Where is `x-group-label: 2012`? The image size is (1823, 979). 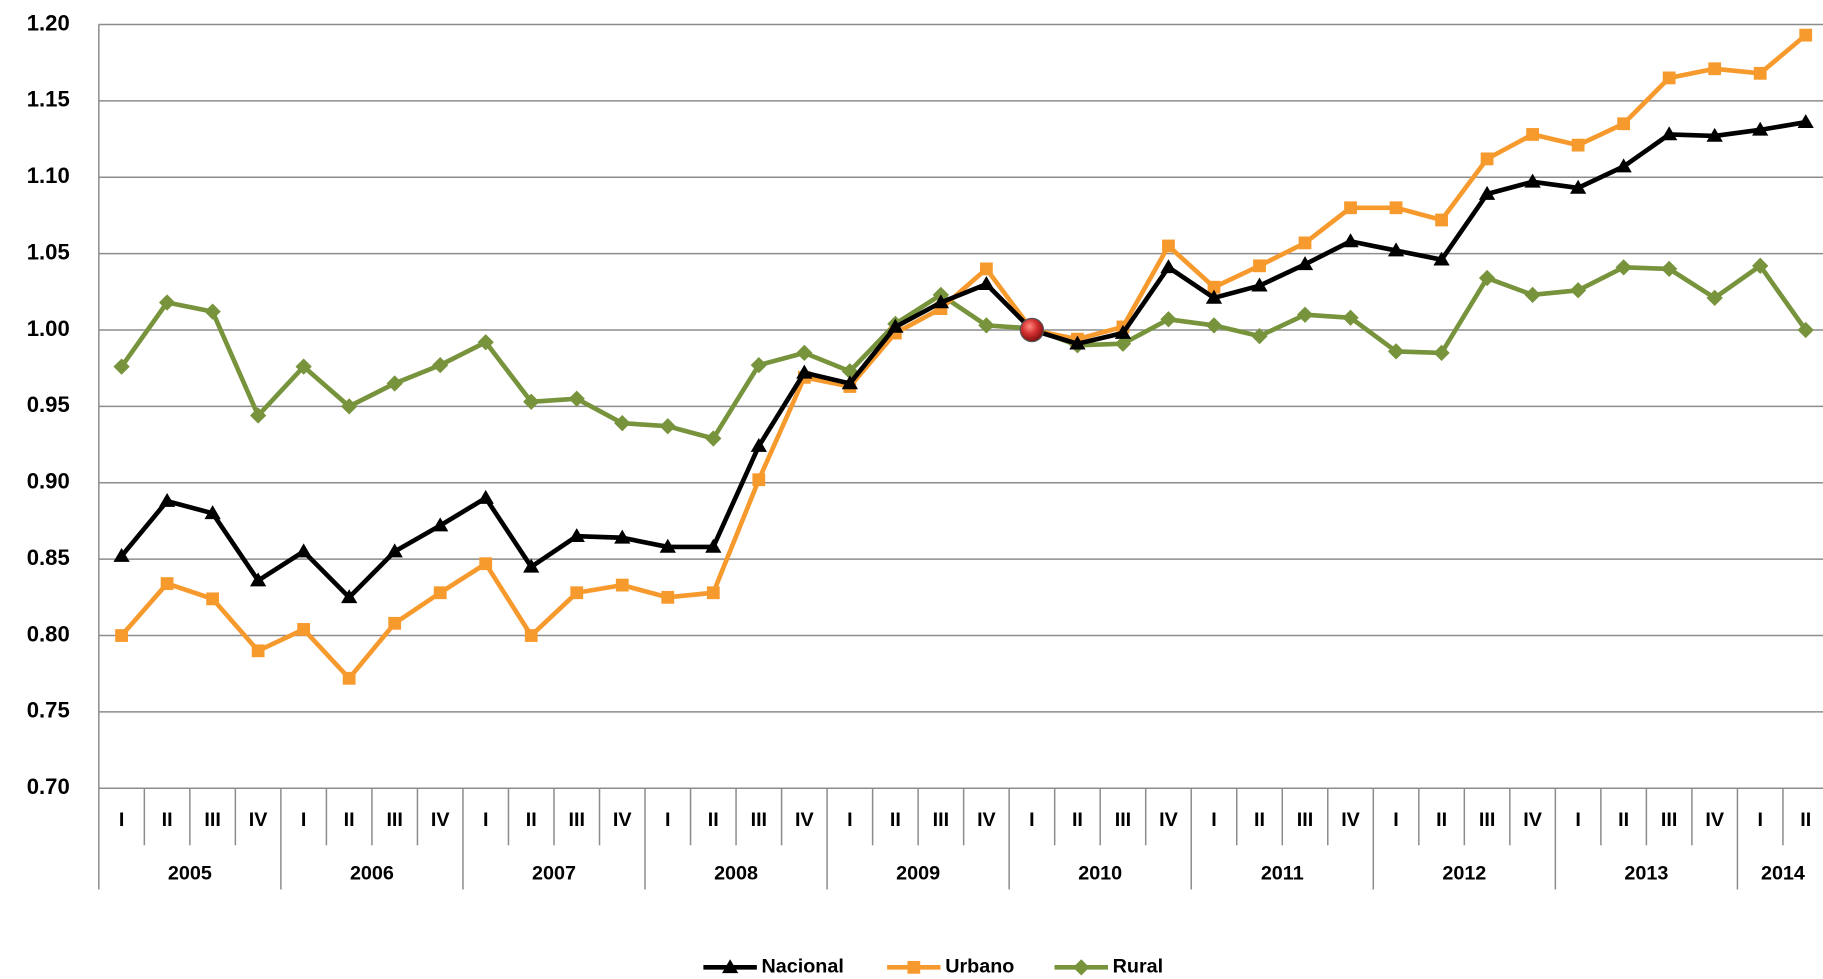
x-group-label: 2012 is located at coordinates (1464, 874).